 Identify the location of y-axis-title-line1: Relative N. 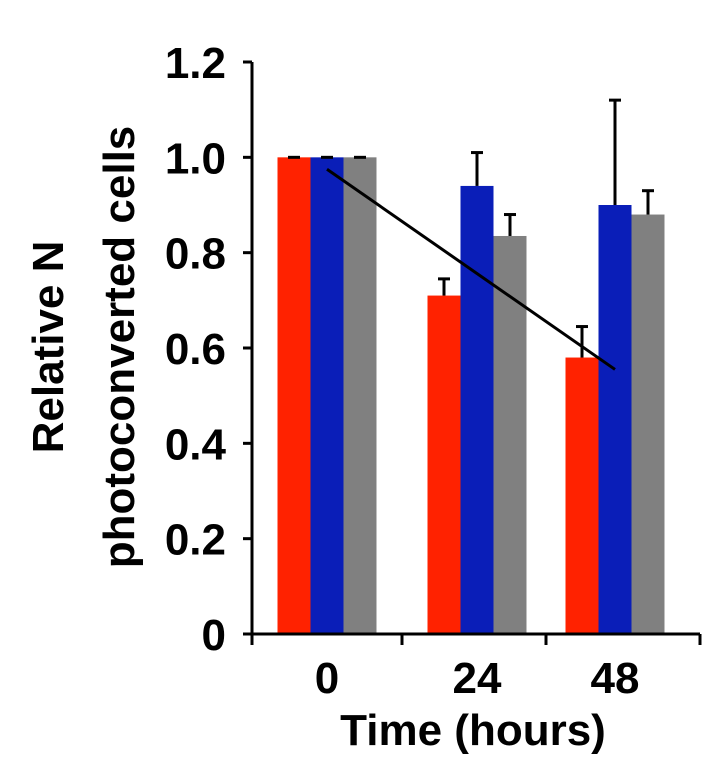
(48, 347).